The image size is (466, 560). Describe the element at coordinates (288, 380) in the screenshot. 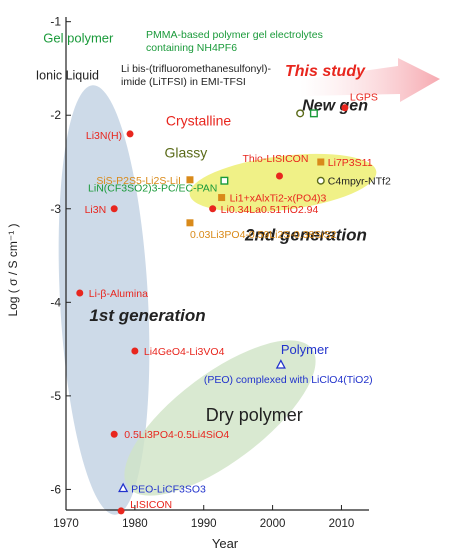

I see `point-label-peo-complexed-with-liclo4-tio2: (PEO) complexed with LiClO4(TiO2)` at that location.